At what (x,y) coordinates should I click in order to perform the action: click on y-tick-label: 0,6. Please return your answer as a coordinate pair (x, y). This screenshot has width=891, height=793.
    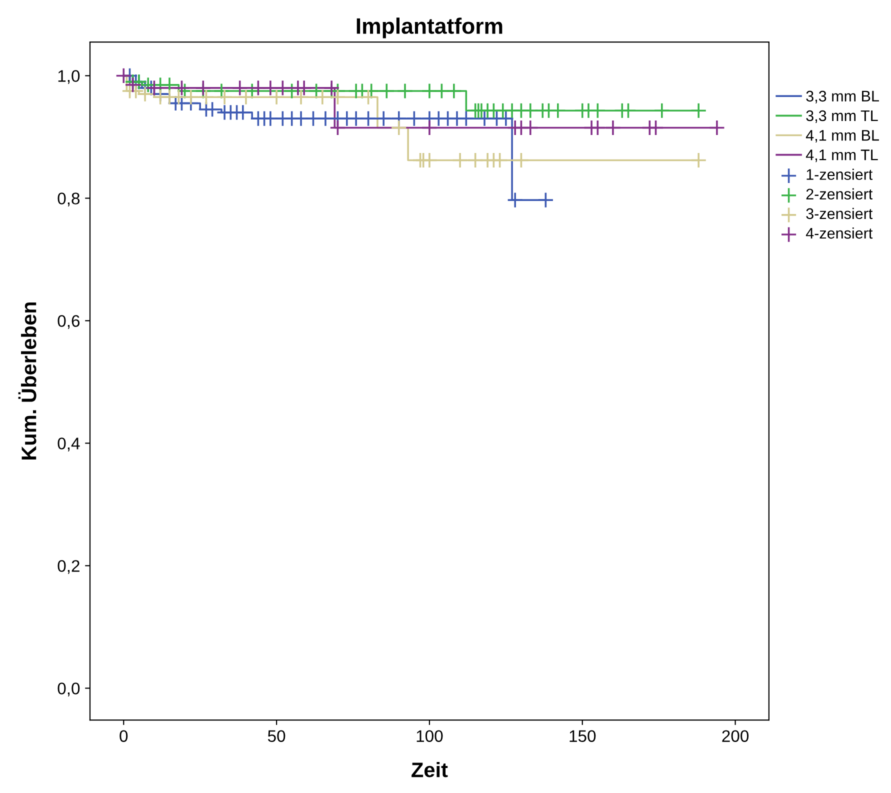
    Looking at the image, I should click on (69, 322).